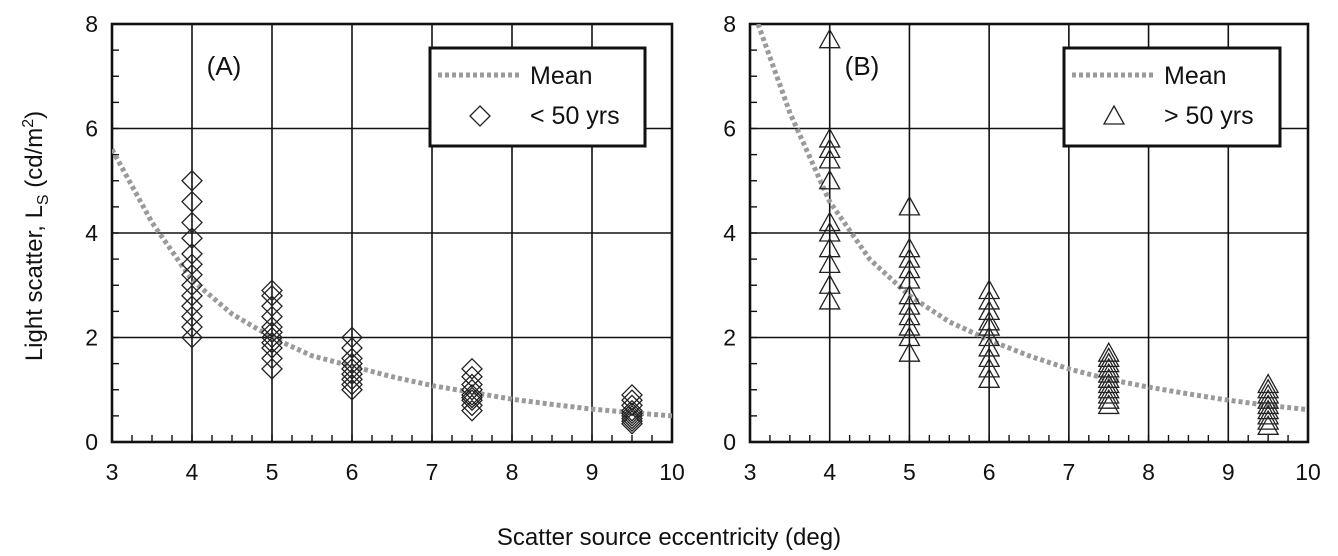 Image resolution: width=1338 pixels, height=556 pixels. Describe the element at coordinates (34, 115) in the screenshot. I see `y-axis-title-close: )` at that location.